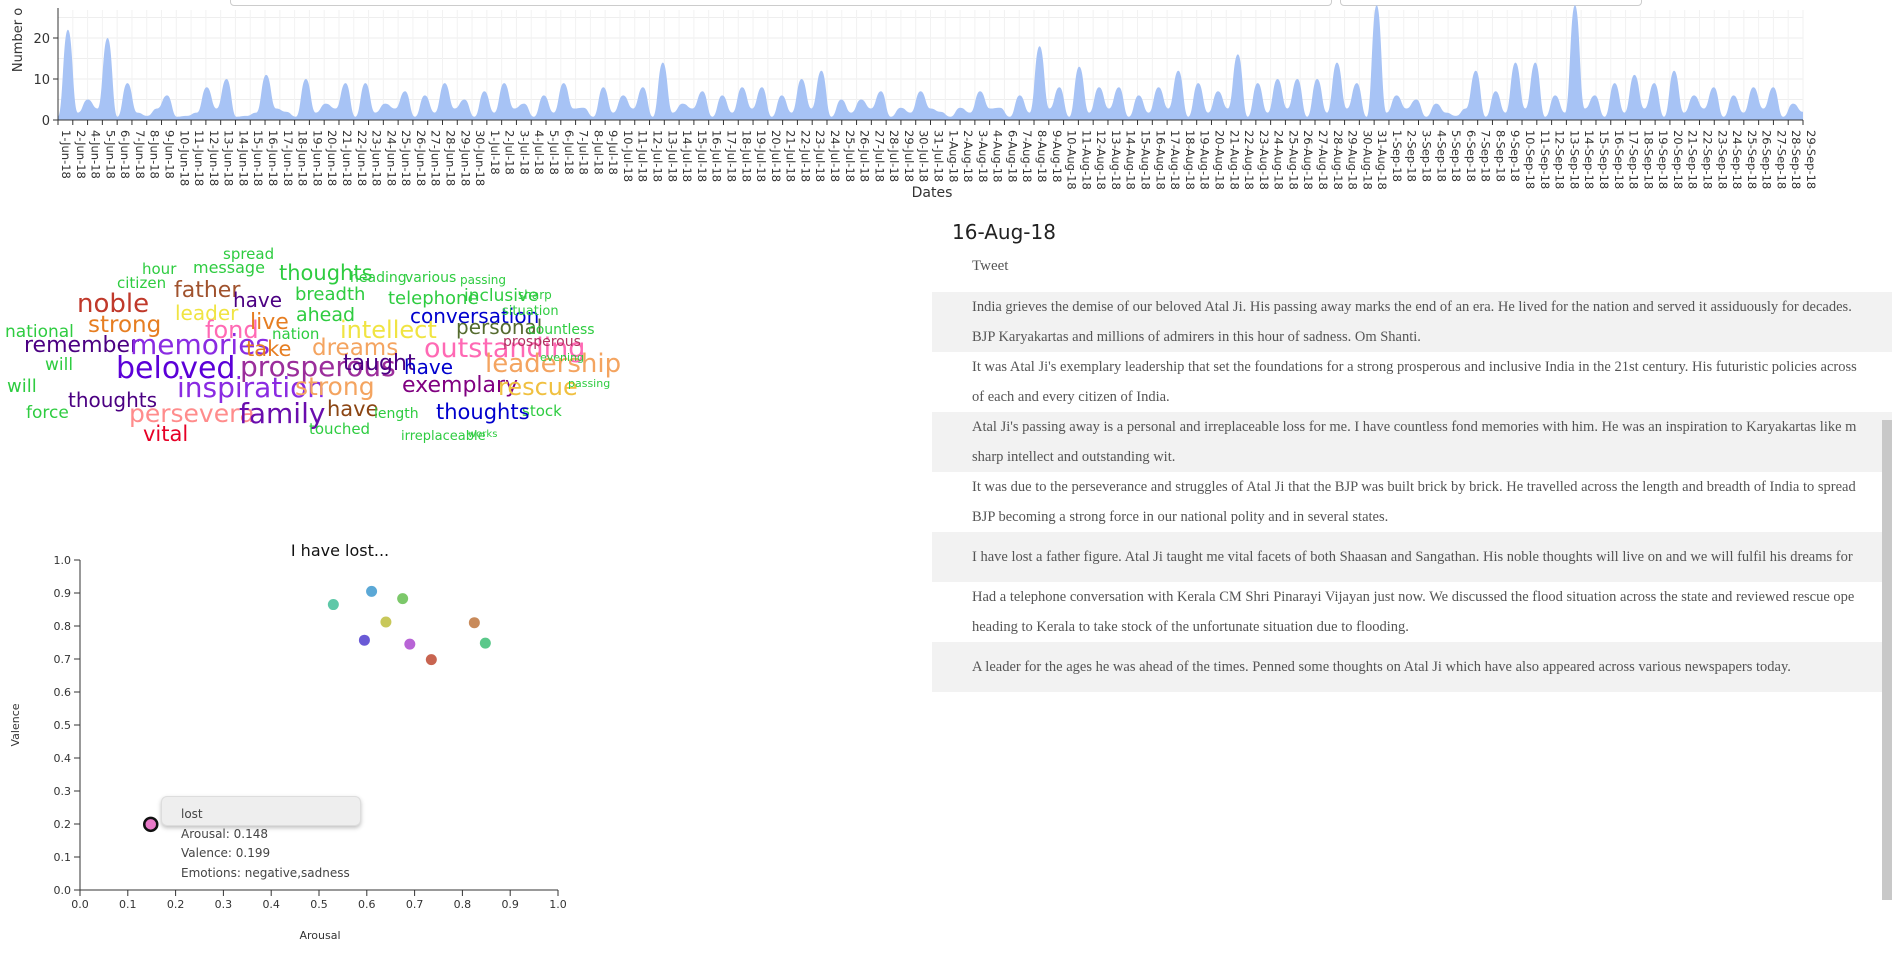 This screenshot has width=1892, height=961. What do you see at coordinates (199, 158) in the screenshot?
I see `x-tick-label: 11-Jun-18` at bounding box center [199, 158].